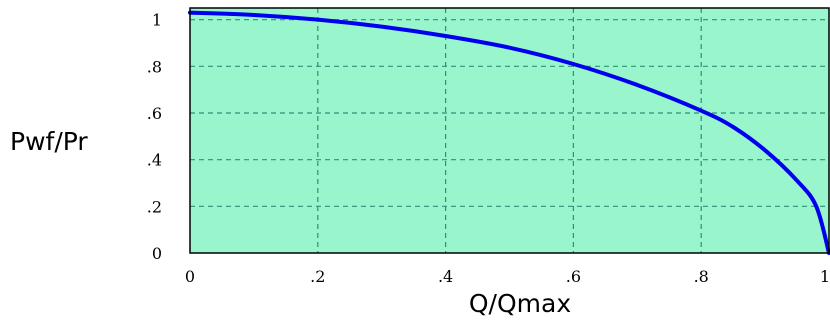 The height and width of the screenshot is (320, 830). Describe the element at coordinates (154, 137) in the screenshot. I see `y-tick-labels: 0 .2 .4 .6 .8 1` at that location.